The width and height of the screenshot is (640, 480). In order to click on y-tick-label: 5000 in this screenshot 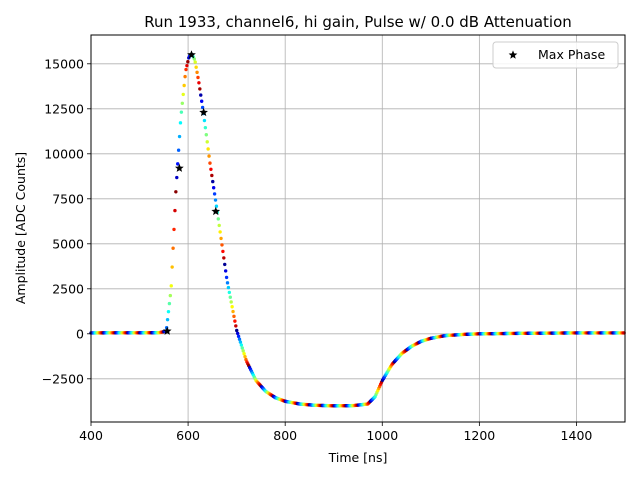, I will do `click(68, 243)`.